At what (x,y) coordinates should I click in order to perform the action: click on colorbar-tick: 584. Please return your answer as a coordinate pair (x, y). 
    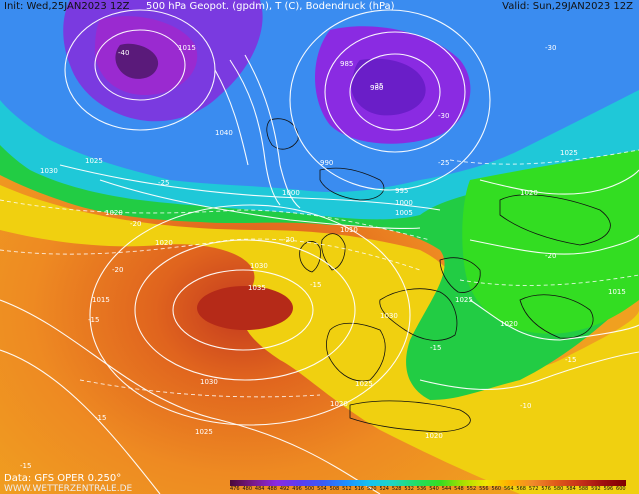
    Looking at the image, I should click on (571, 489).